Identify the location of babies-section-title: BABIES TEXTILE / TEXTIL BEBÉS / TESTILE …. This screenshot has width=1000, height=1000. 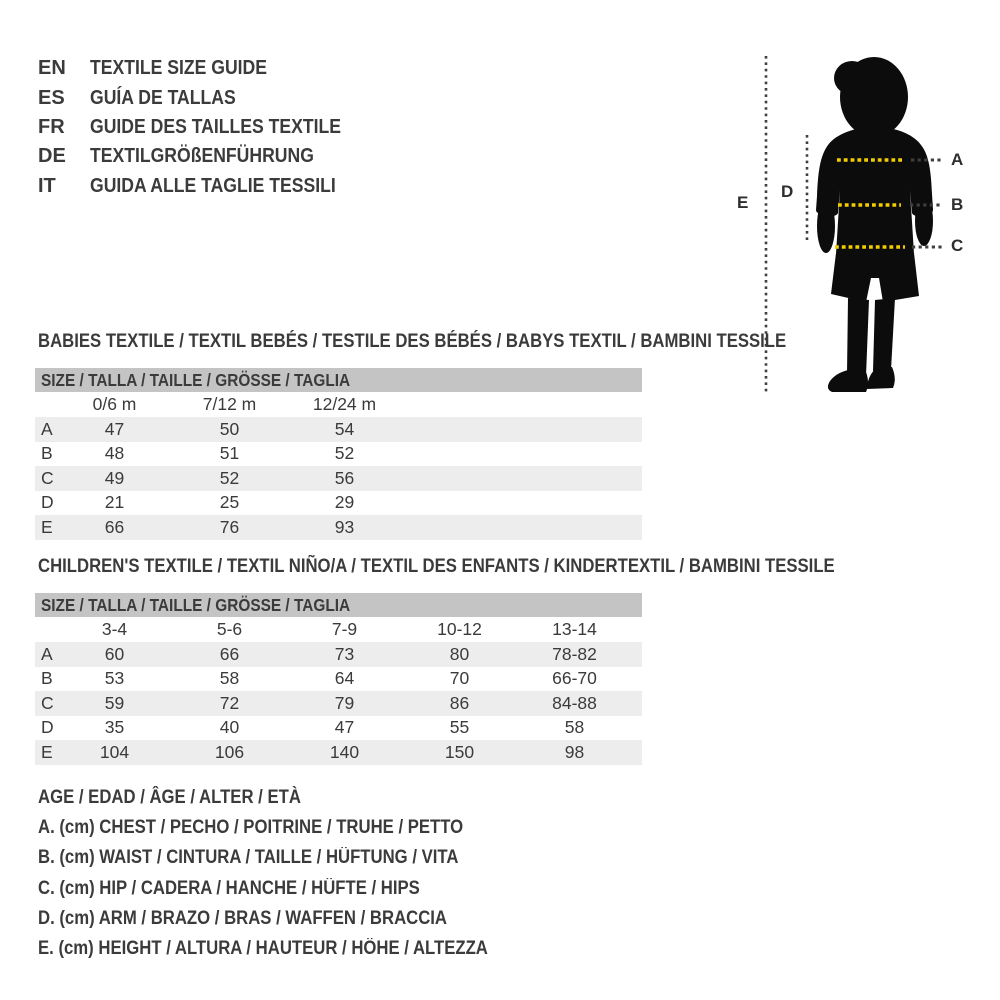
(412, 341).